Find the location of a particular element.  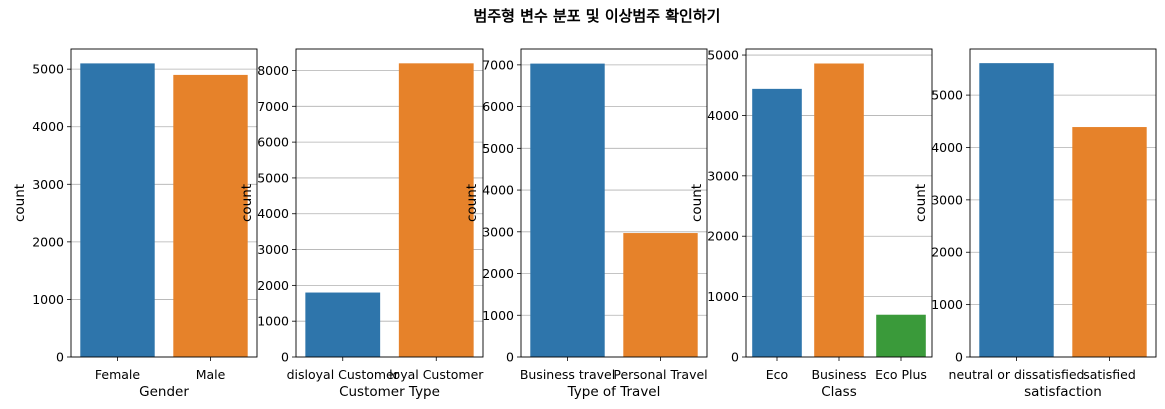

bar-loyal-customer is located at coordinates (436, 210).